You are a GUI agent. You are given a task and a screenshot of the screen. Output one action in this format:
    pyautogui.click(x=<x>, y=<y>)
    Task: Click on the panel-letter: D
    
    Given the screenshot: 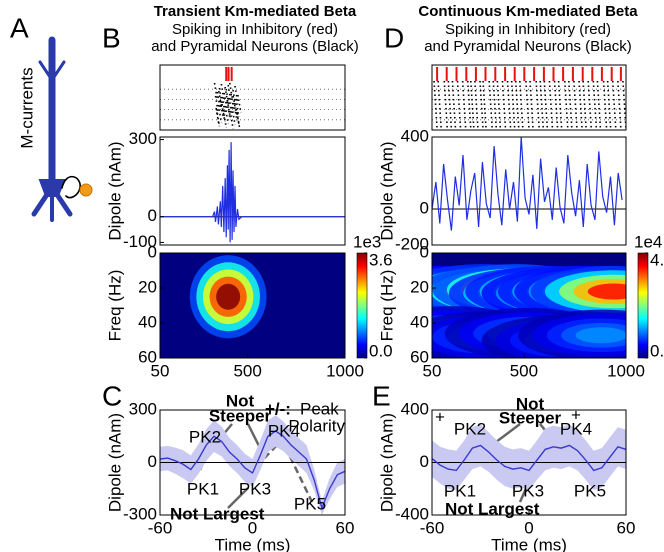 What is the action you would take?
    pyautogui.click(x=394, y=37)
    